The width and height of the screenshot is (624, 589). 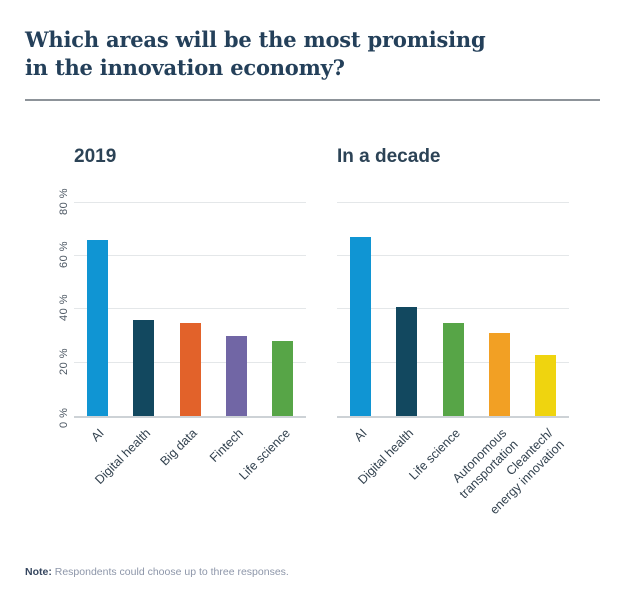 What do you see at coordinates (64, 308) in the screenshot?
I see `y-axis-tick-label: 40 %` at bounding box center [64, 308].